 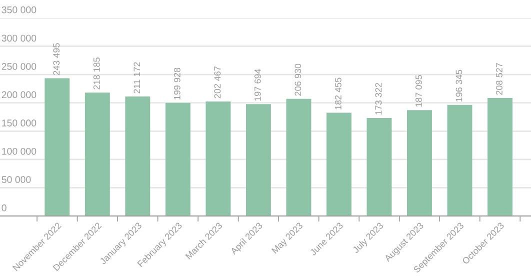 What do you see at coordinates (378, 98) in the screenshot?
I see `data-label: 173 322` at bounding box center [378, 98].